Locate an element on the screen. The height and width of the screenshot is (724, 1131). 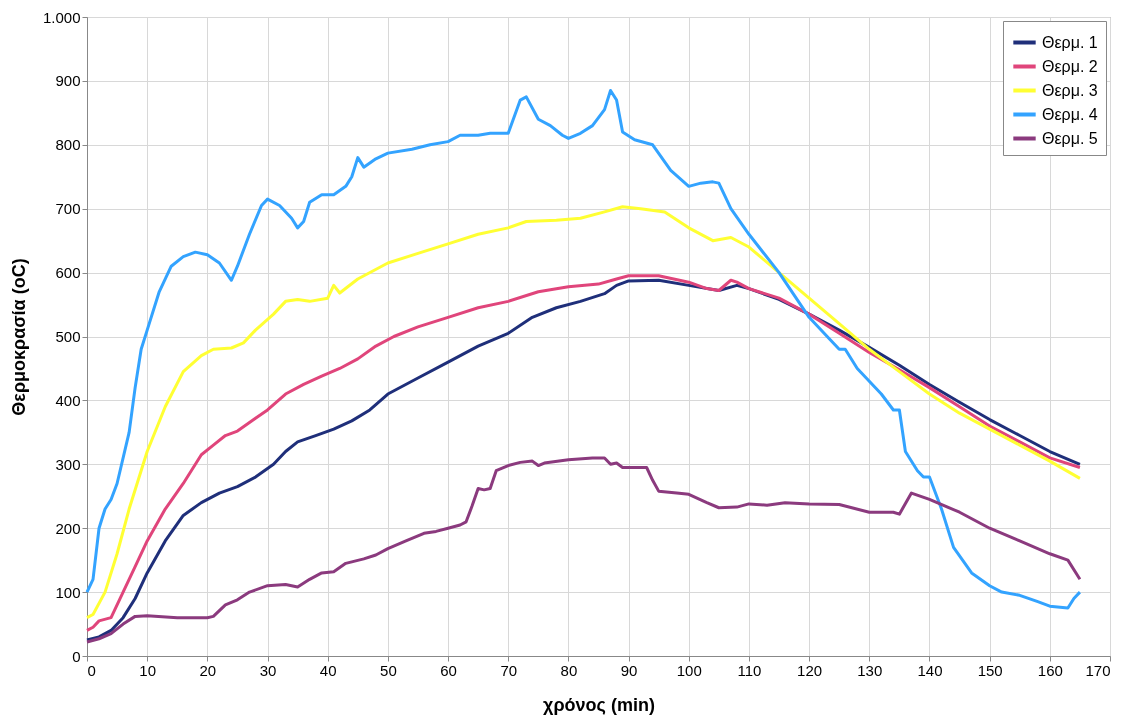
y-tick-label: 400 is located at coordinates (68, 400).